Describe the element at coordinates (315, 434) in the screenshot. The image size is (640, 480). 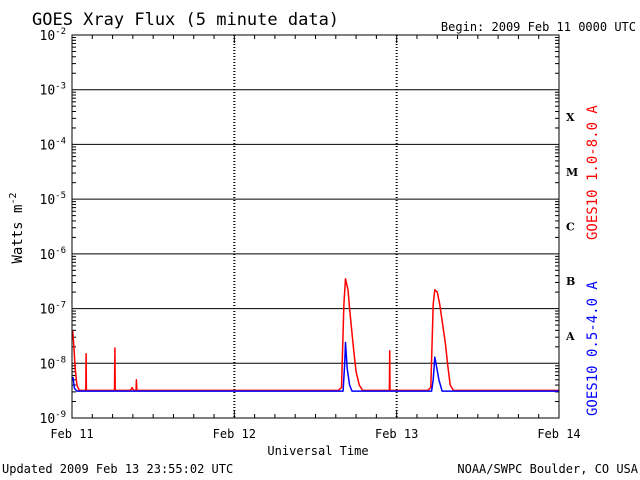
I see `x-tick-labels: Feb 11 Feb 12 Feb 13 Feb 14` at that location.